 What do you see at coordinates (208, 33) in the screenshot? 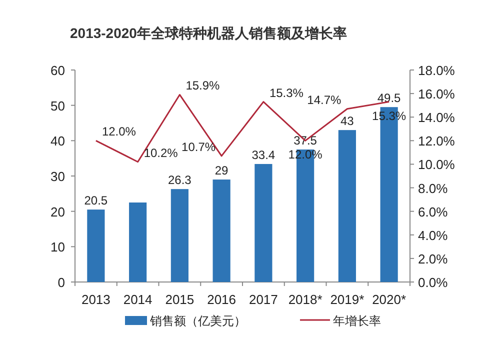
I see `chart-title: 2013-2020年全球特种机器人销售额及增长率` at bounding box center [208, 33].